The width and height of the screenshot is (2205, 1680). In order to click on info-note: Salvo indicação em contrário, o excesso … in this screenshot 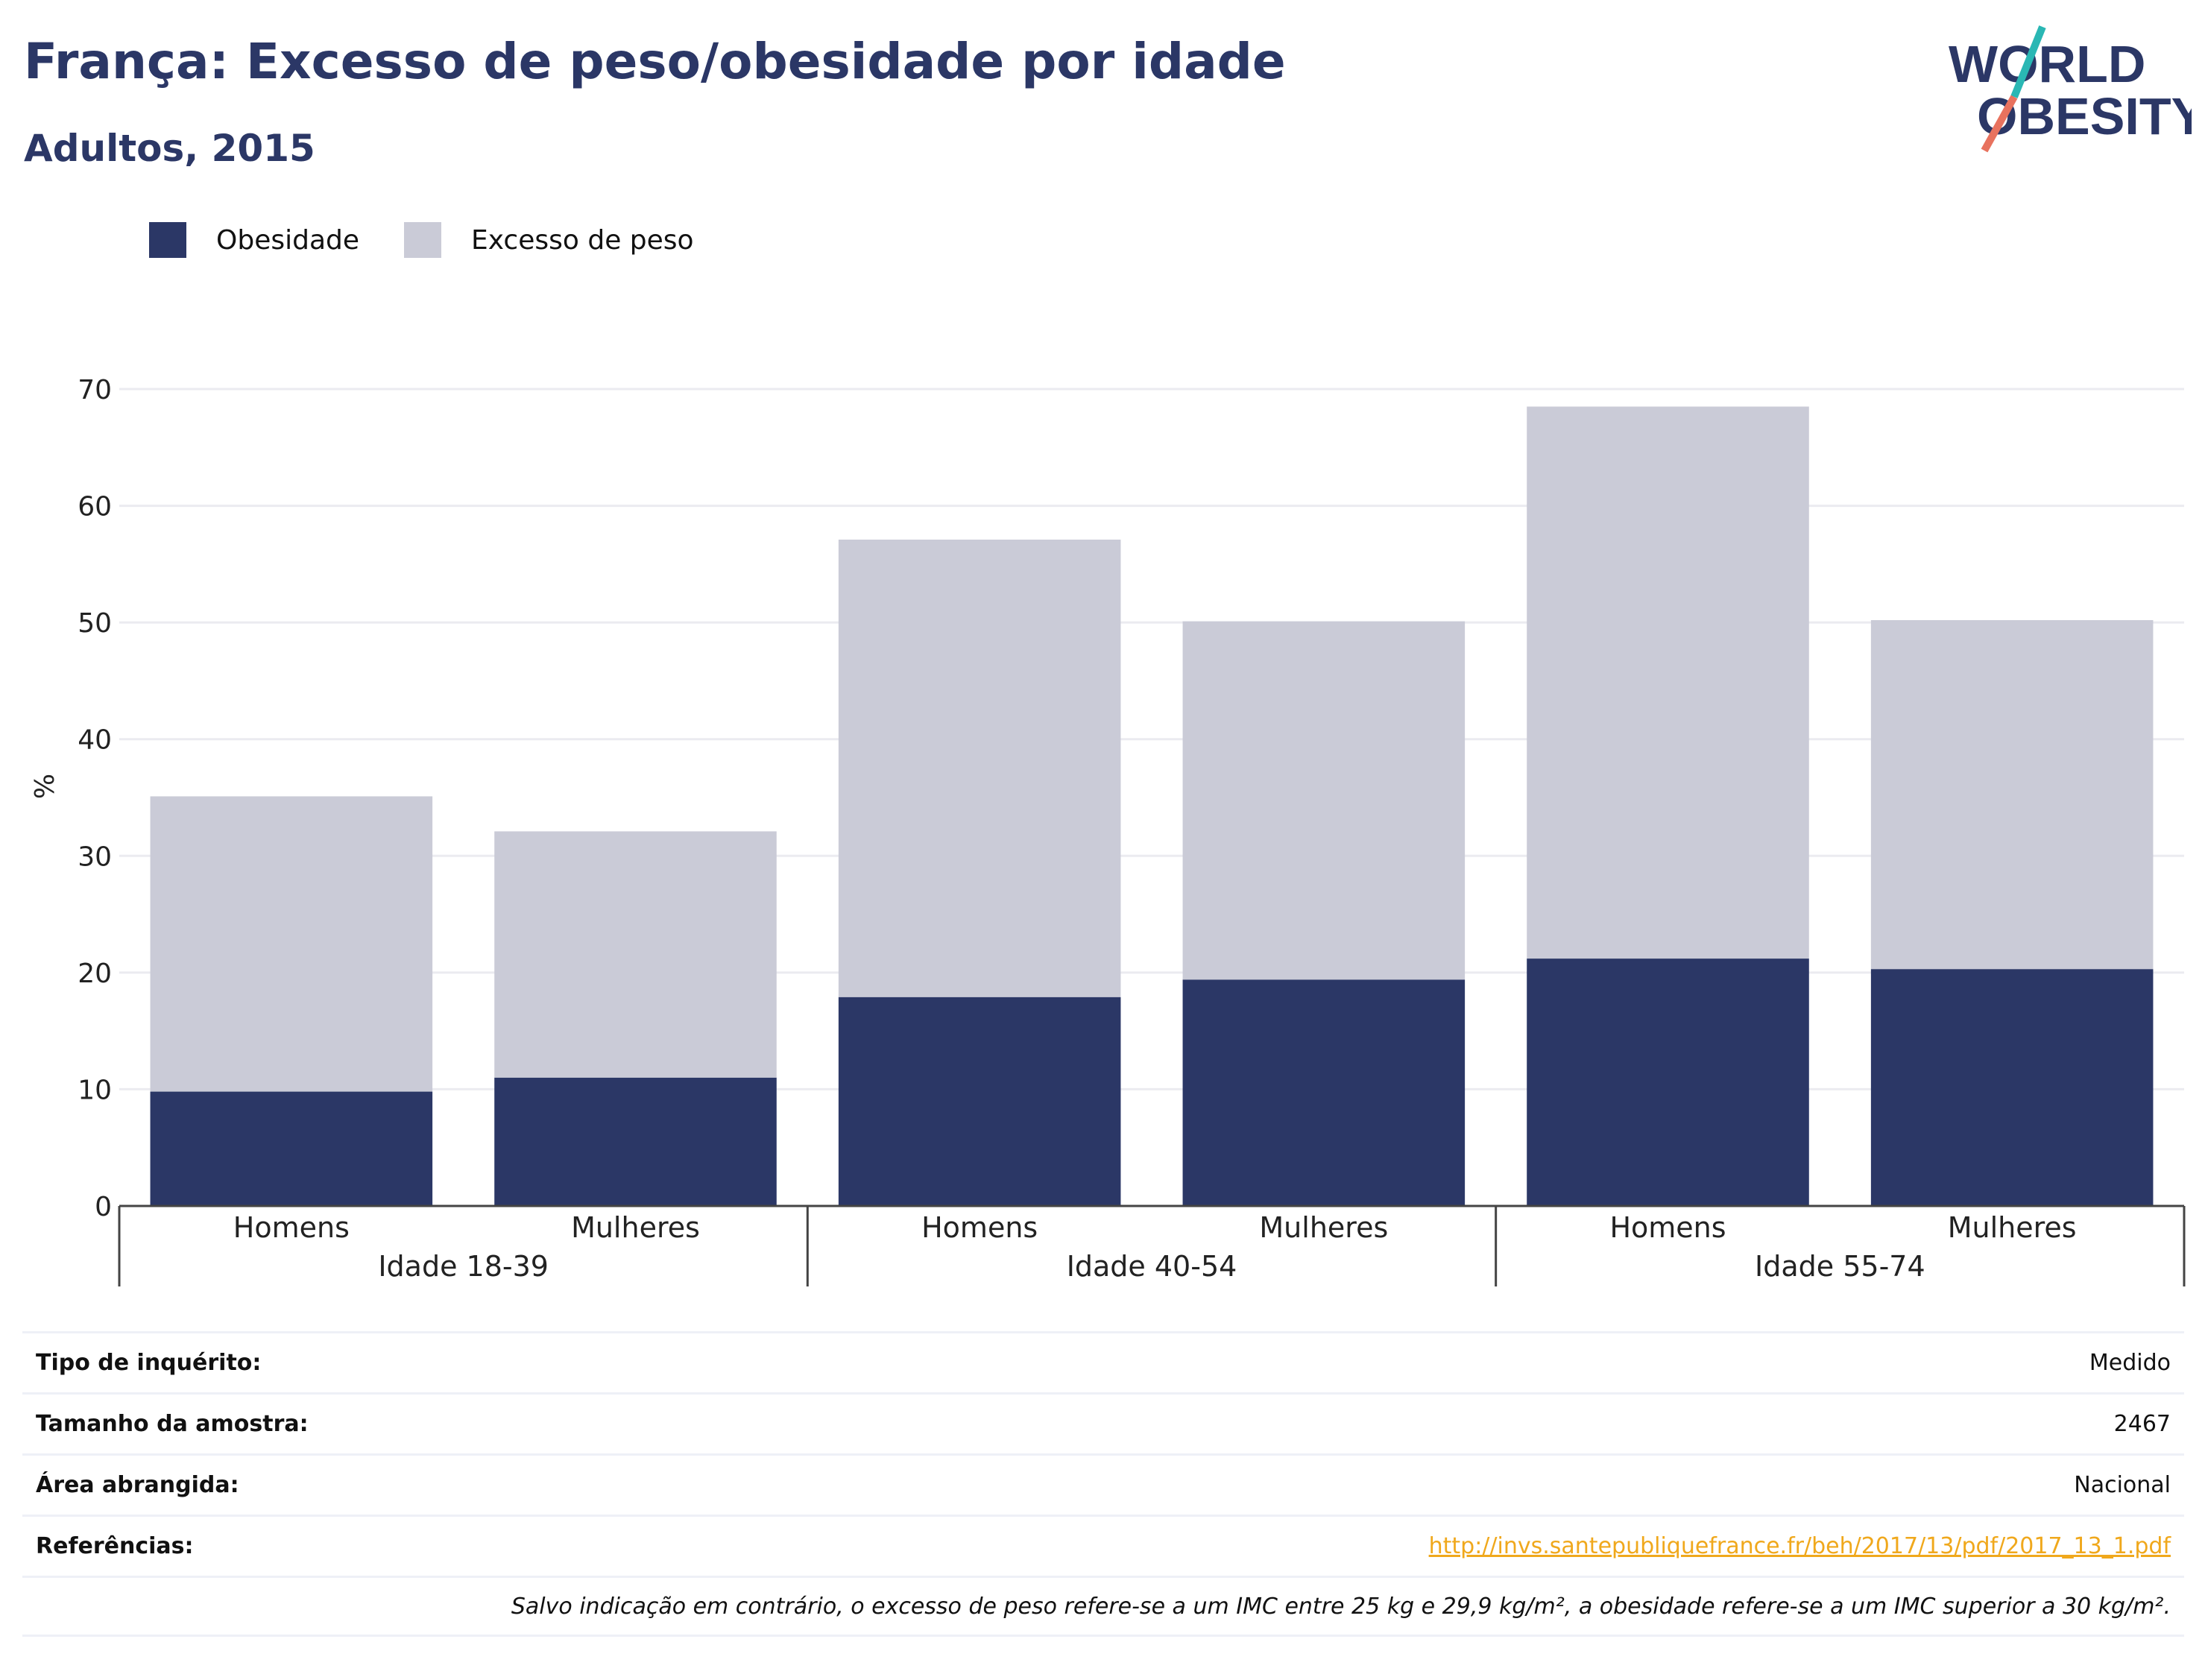, I will do `click(1103, 1606)`.